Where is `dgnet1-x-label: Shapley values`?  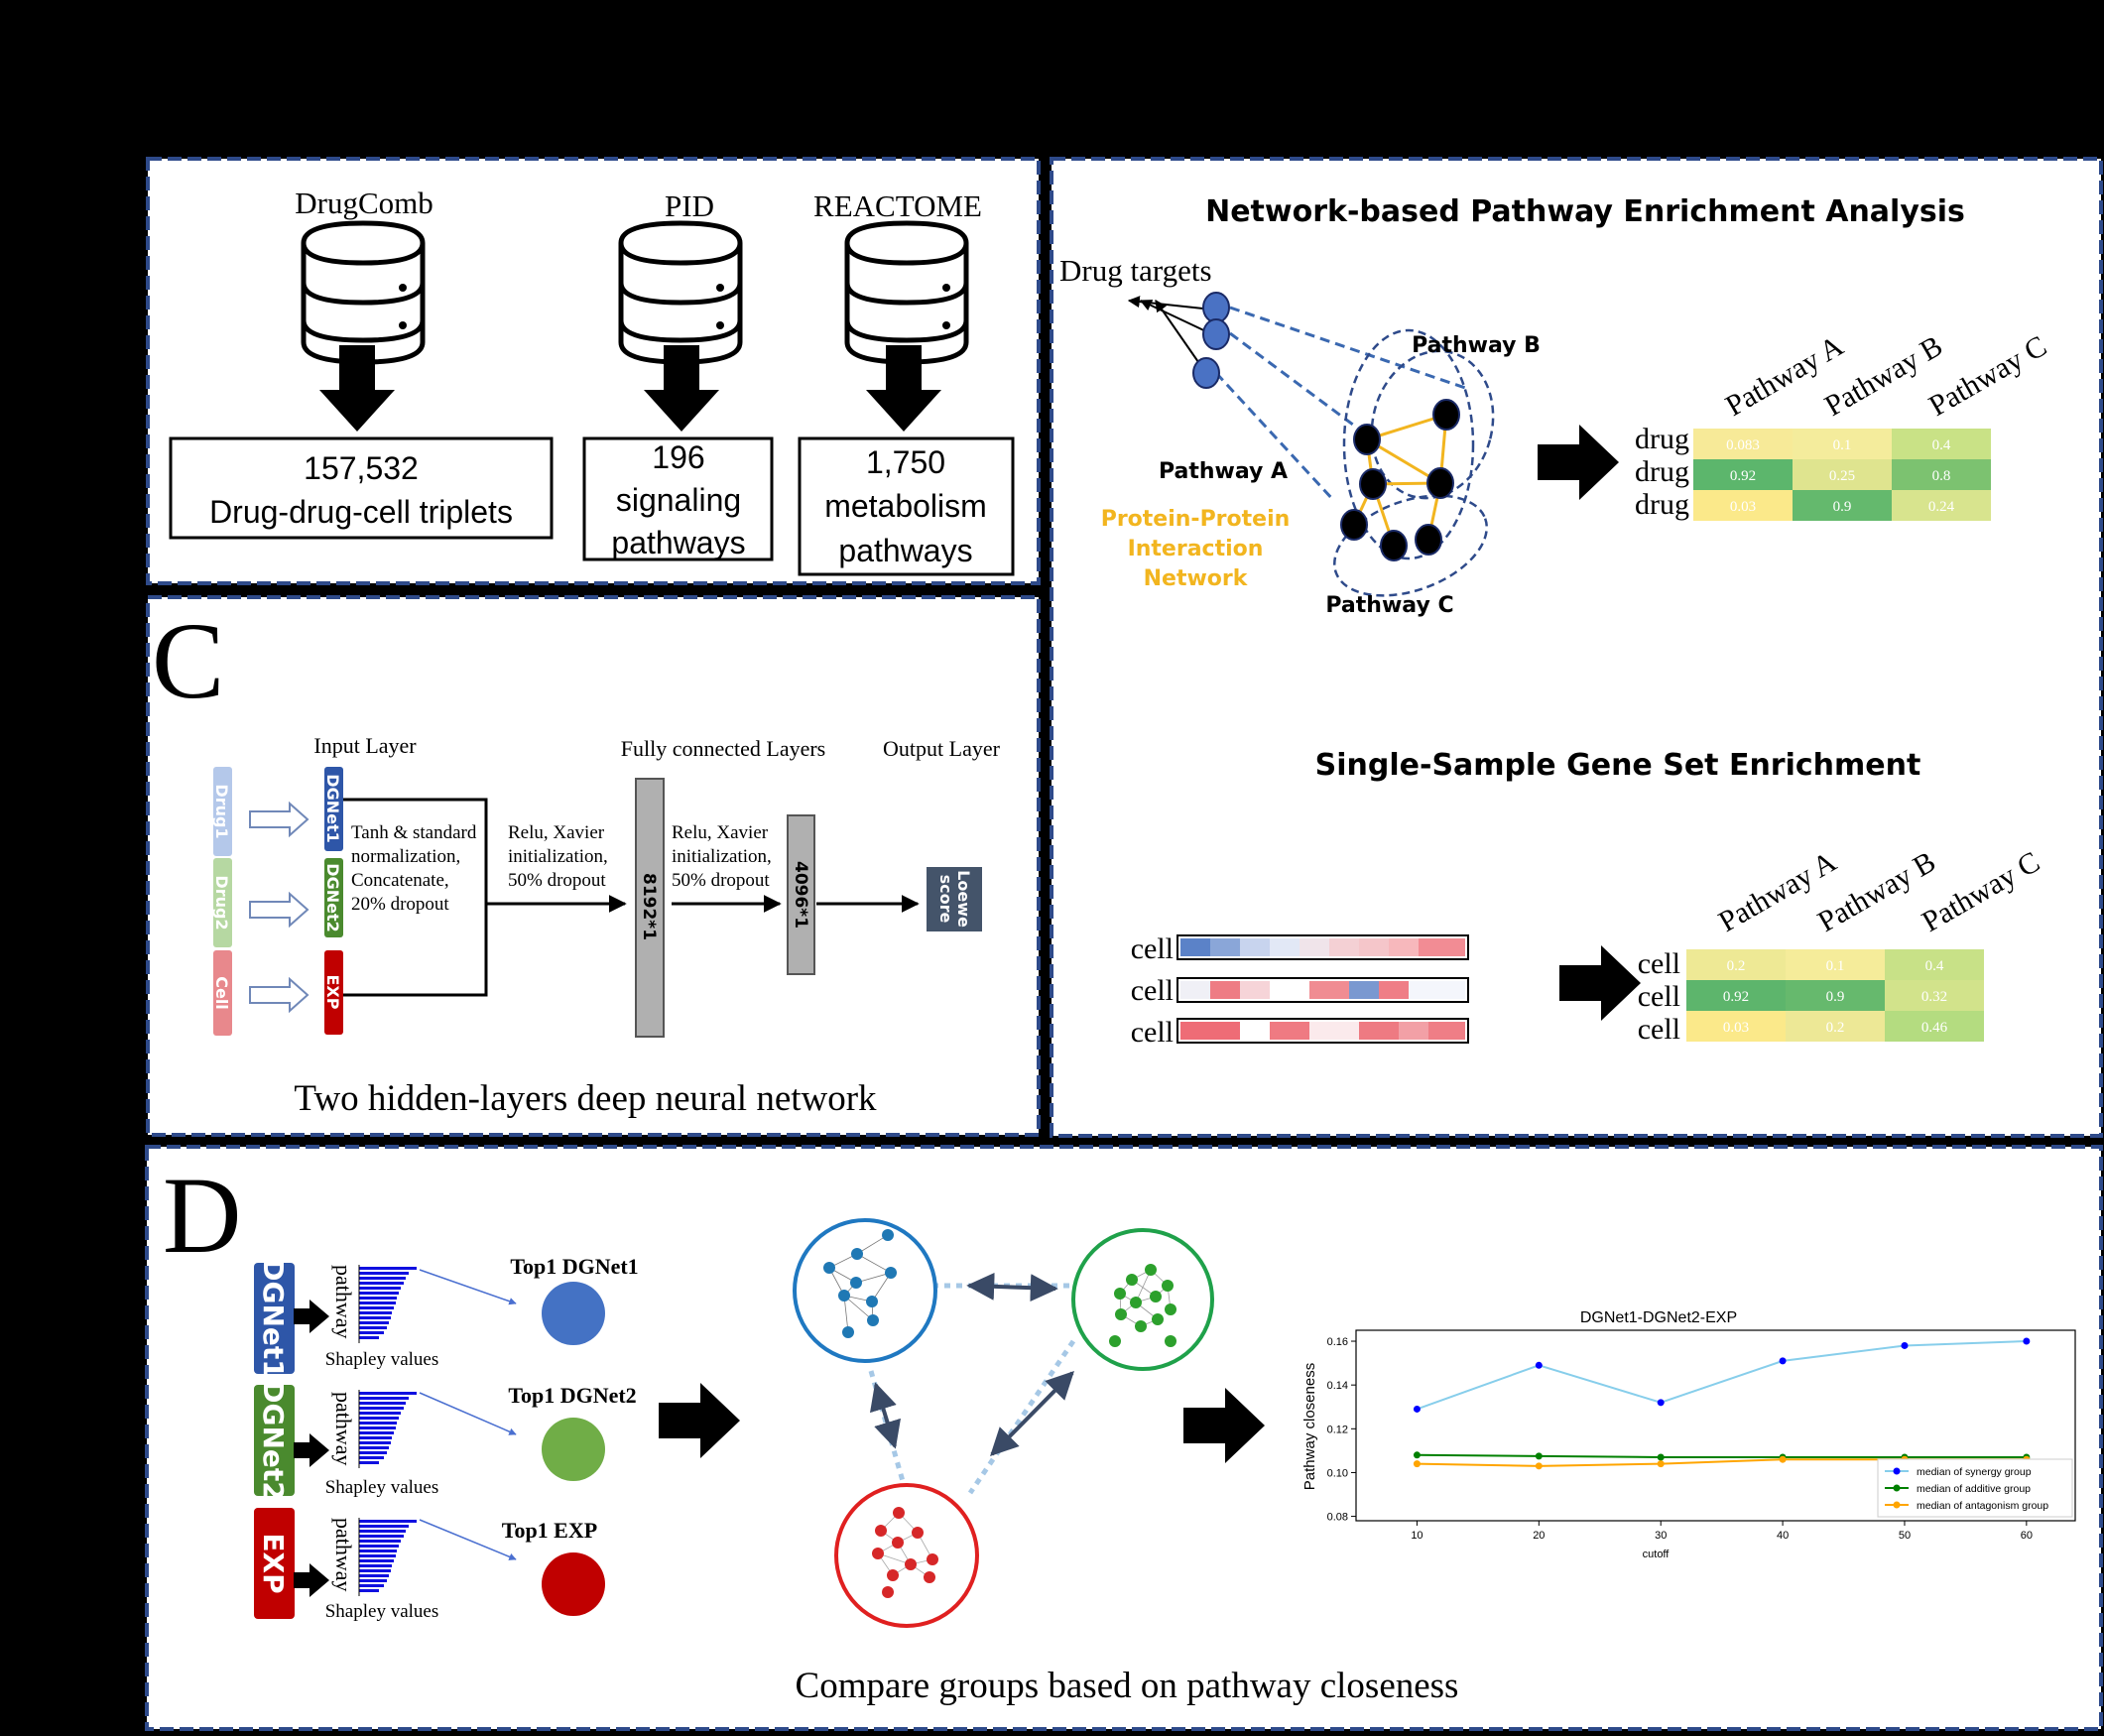
dgnet1-x-label: Shapley values is located at coordinates (382, 1359).